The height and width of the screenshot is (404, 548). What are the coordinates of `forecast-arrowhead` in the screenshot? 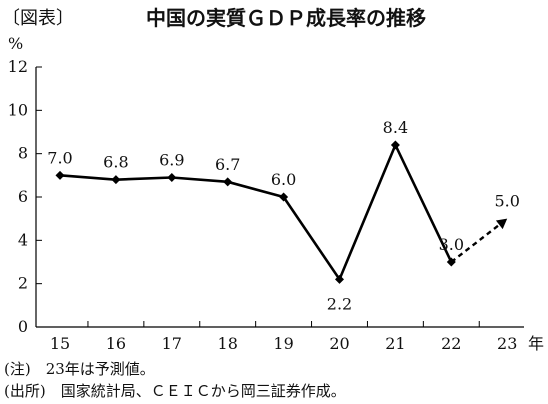 It's located at (501, 224).